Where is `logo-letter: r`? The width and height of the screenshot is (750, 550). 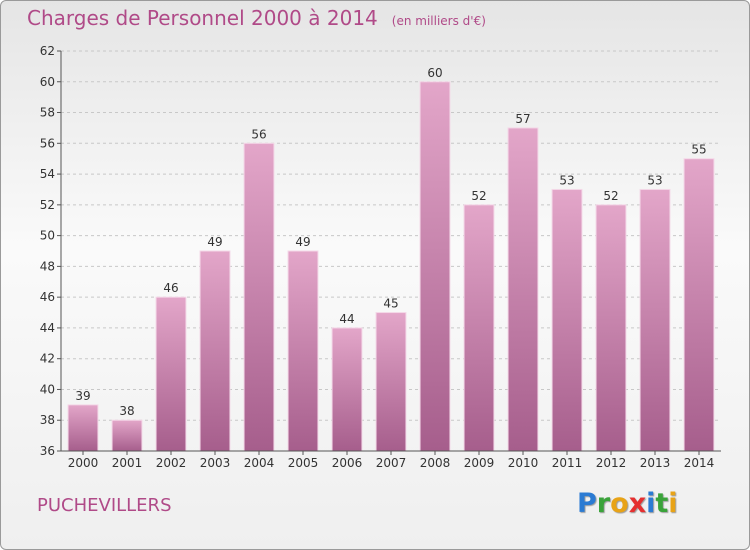 logo-letter: r is located at coordinates (603, 503).